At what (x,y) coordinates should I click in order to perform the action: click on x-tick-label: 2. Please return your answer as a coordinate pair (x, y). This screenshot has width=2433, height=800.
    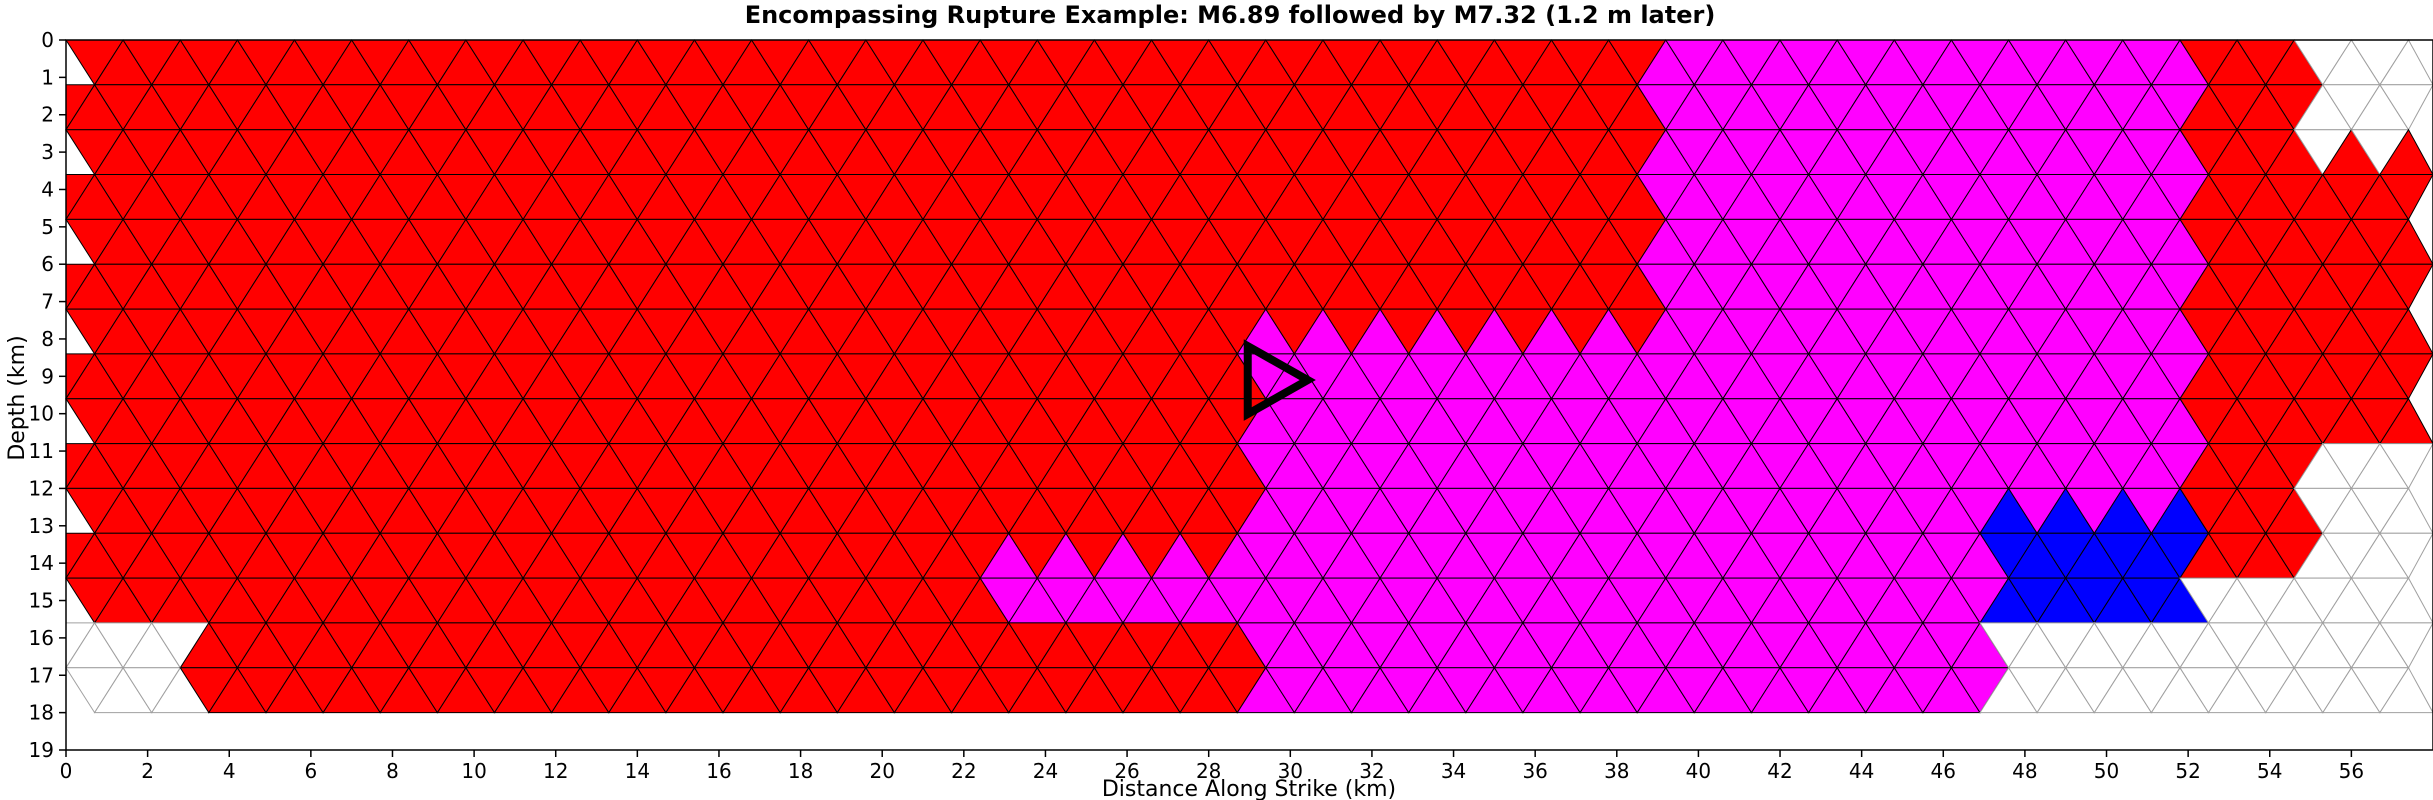
    Looking at the image, I should click on (147, 771).